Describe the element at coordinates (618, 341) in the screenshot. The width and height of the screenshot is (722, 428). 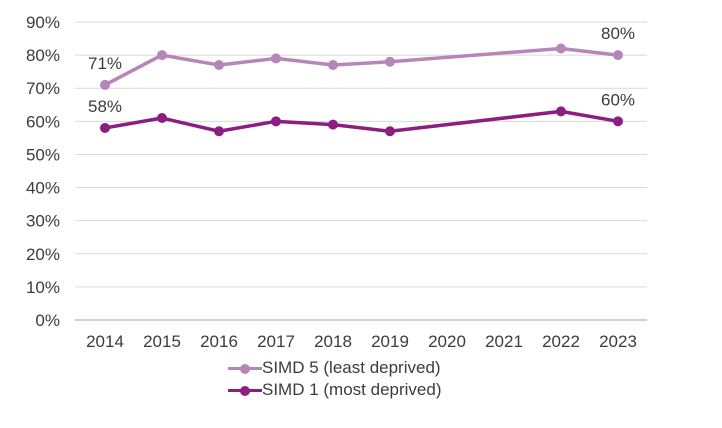
I see `x-axis-tick-label: 2023` at that location.